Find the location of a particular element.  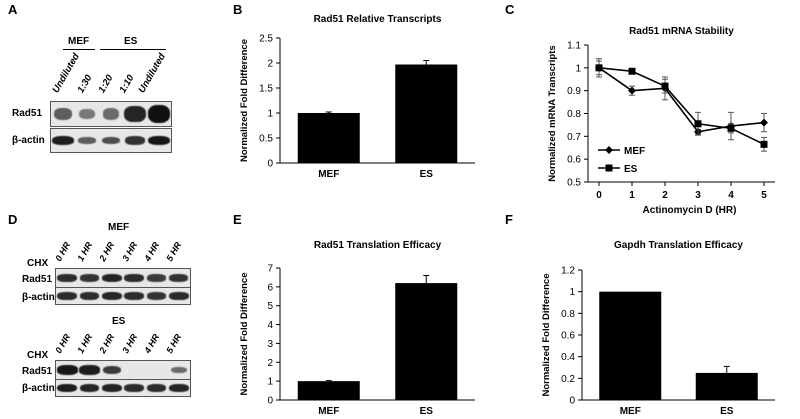

blot-a-actin-strip is located at coordinates (111, 140).